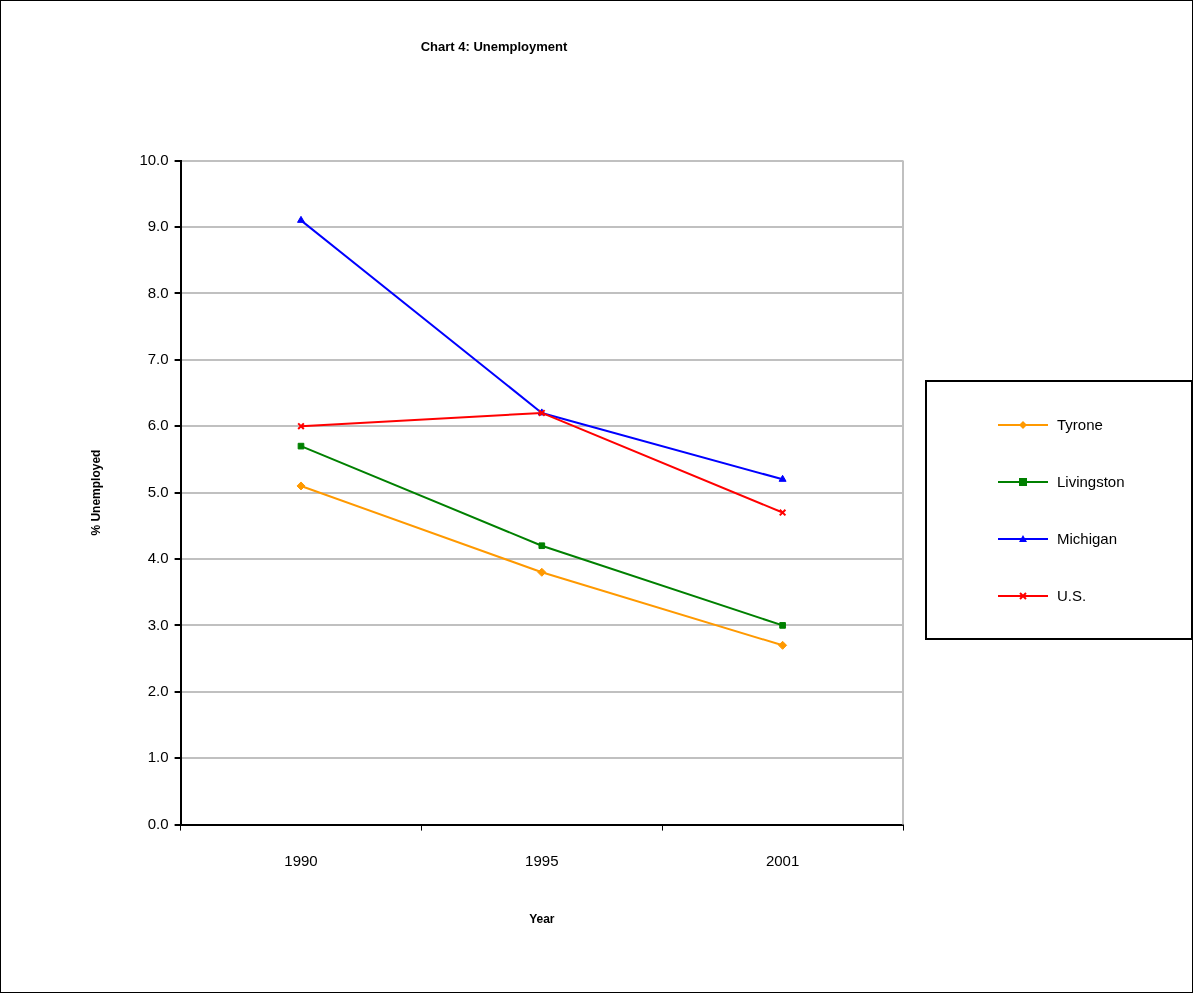 The width and height of the screenshot is (1193, 993). What do you see at coordinates (158, 558) in the screenshot?
I see `y-tick-label: 4.0` at bounding box center [158, 558].